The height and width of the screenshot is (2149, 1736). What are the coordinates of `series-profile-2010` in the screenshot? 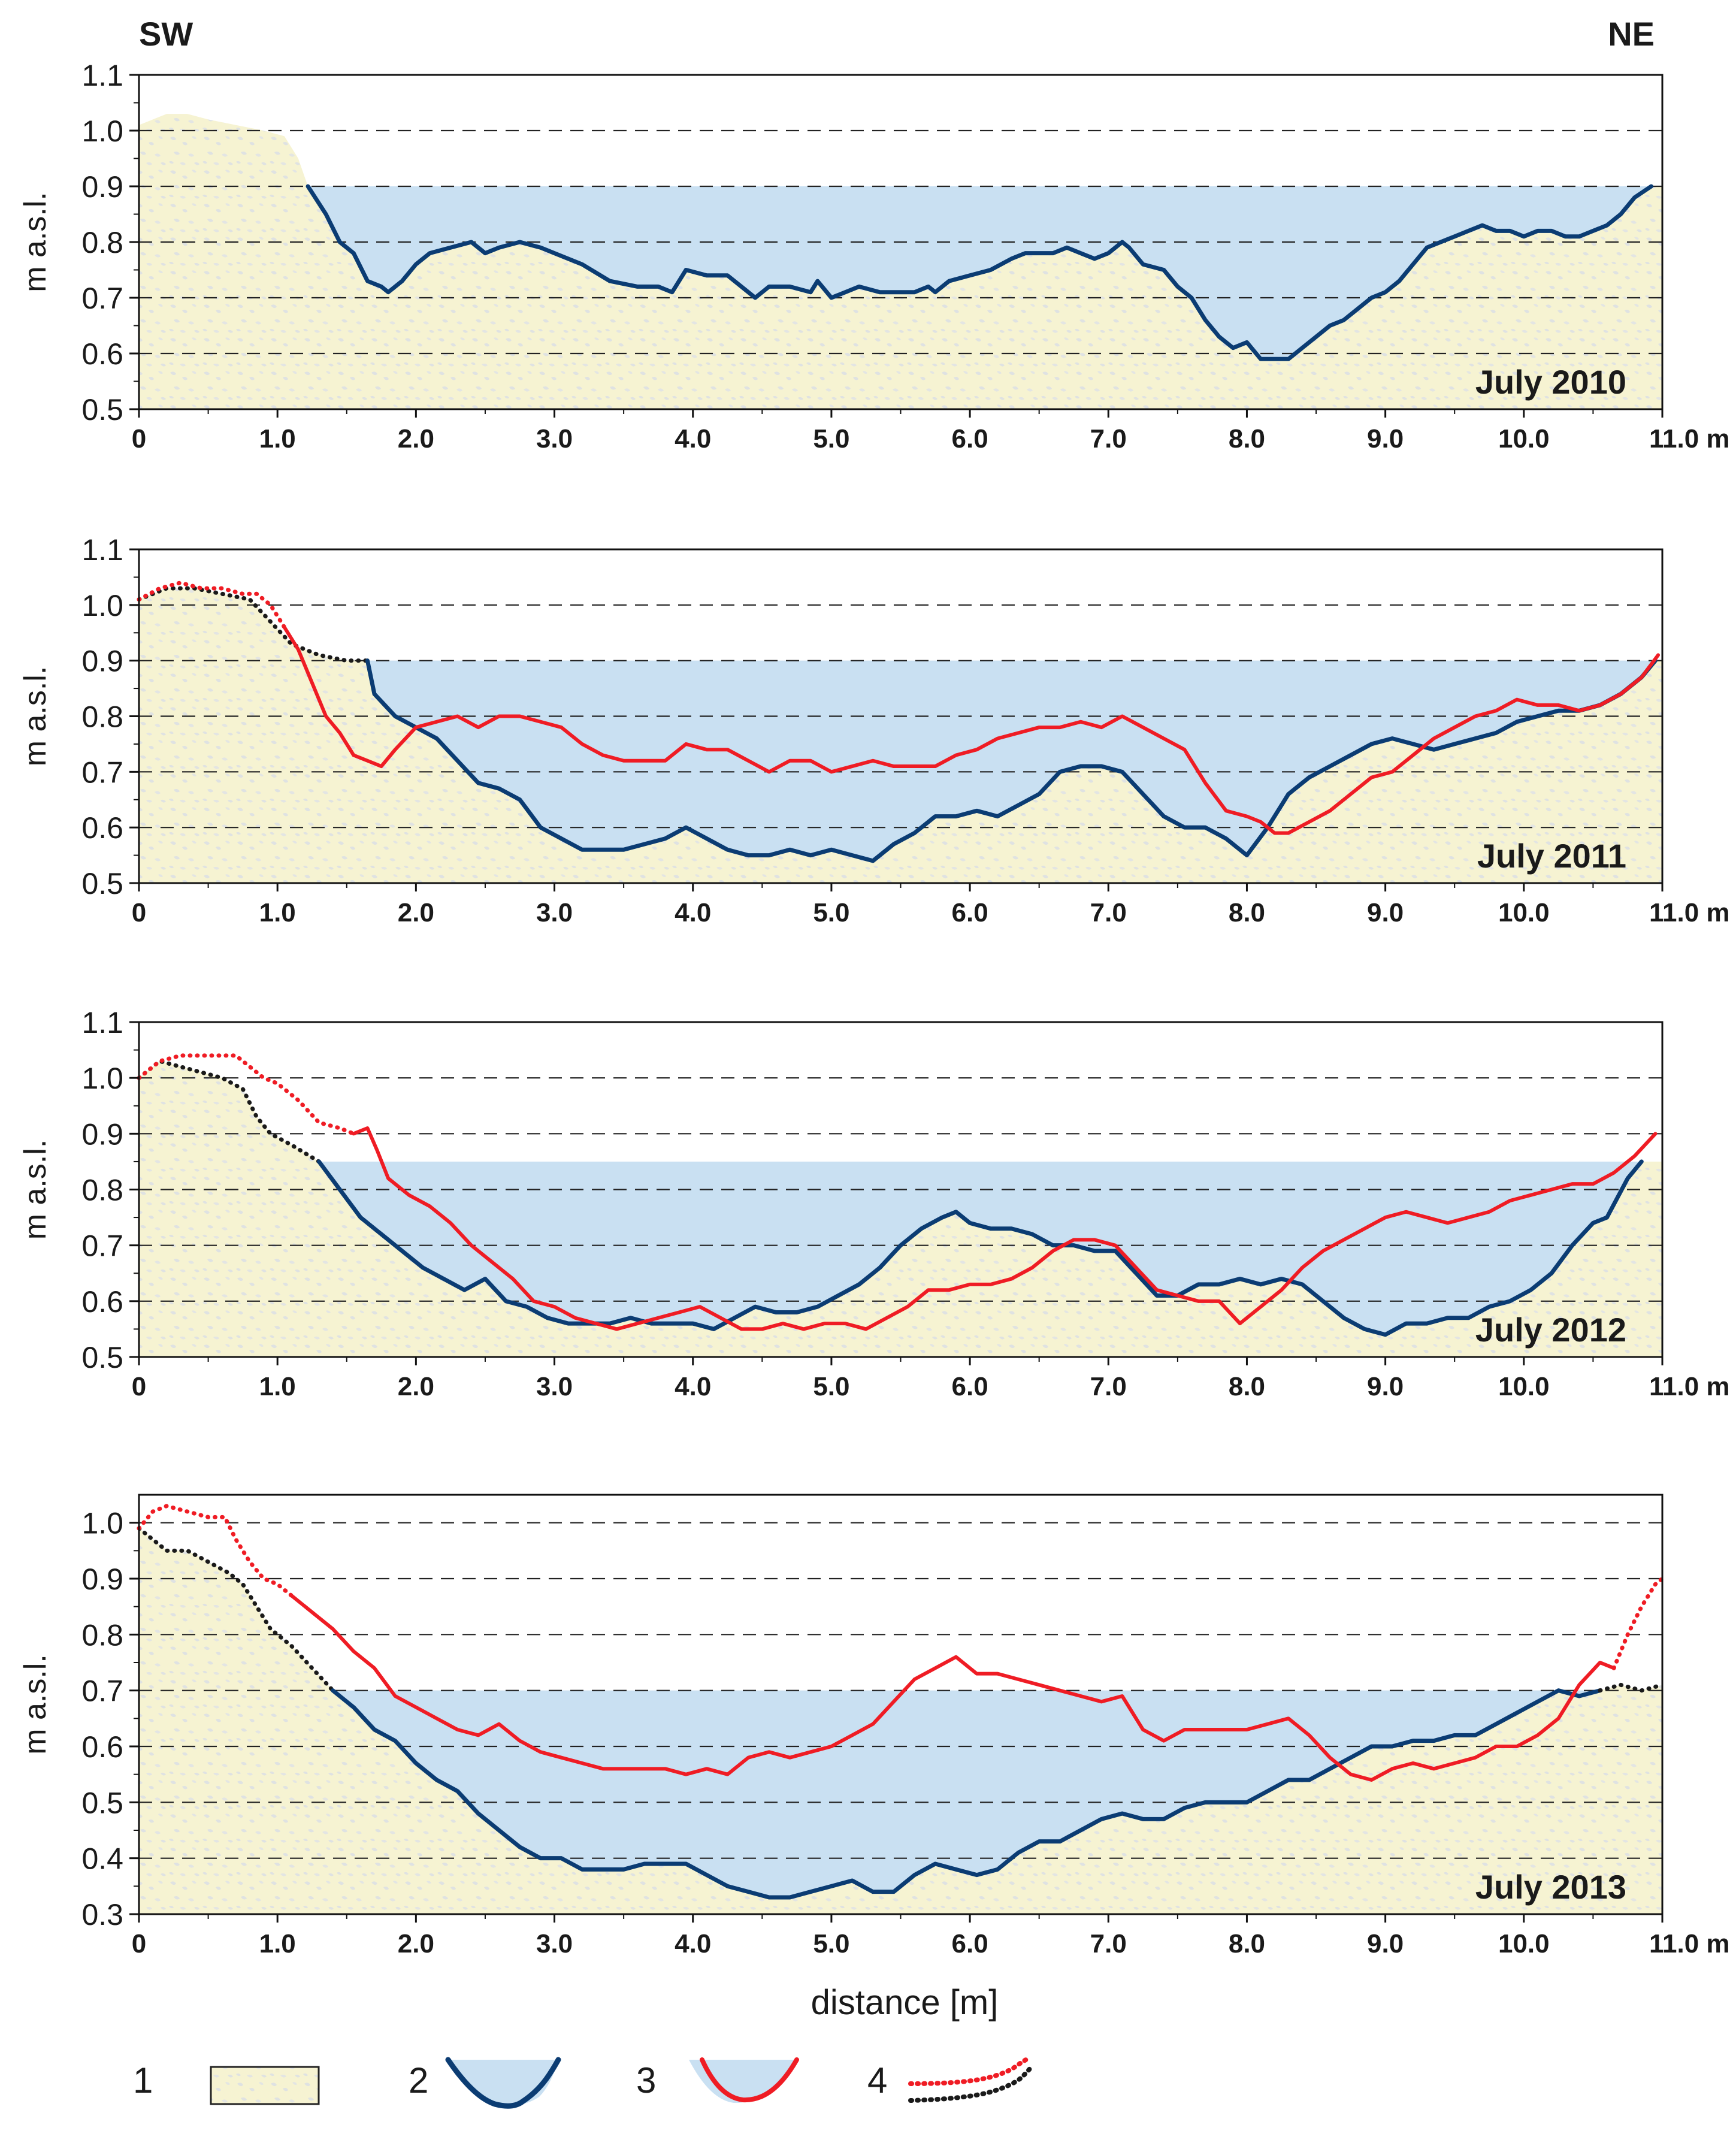 It's located at (971, 730).